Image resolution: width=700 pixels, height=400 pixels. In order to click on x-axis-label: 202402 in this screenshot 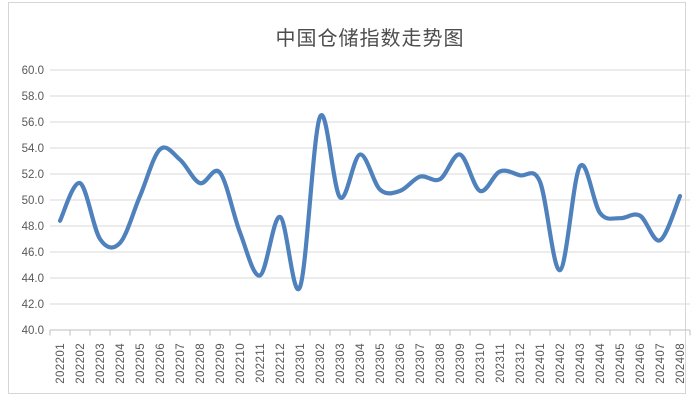, I will do `click(561, 363)`.